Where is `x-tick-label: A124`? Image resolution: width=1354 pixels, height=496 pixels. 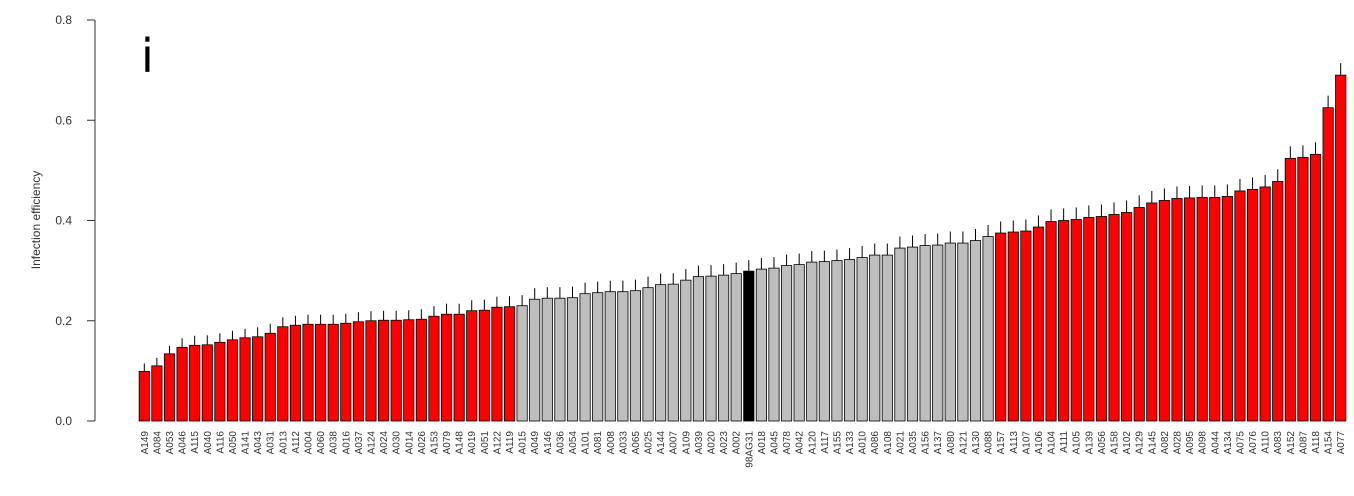
x-tick-label: A124 is located at coordinates (371, 443).